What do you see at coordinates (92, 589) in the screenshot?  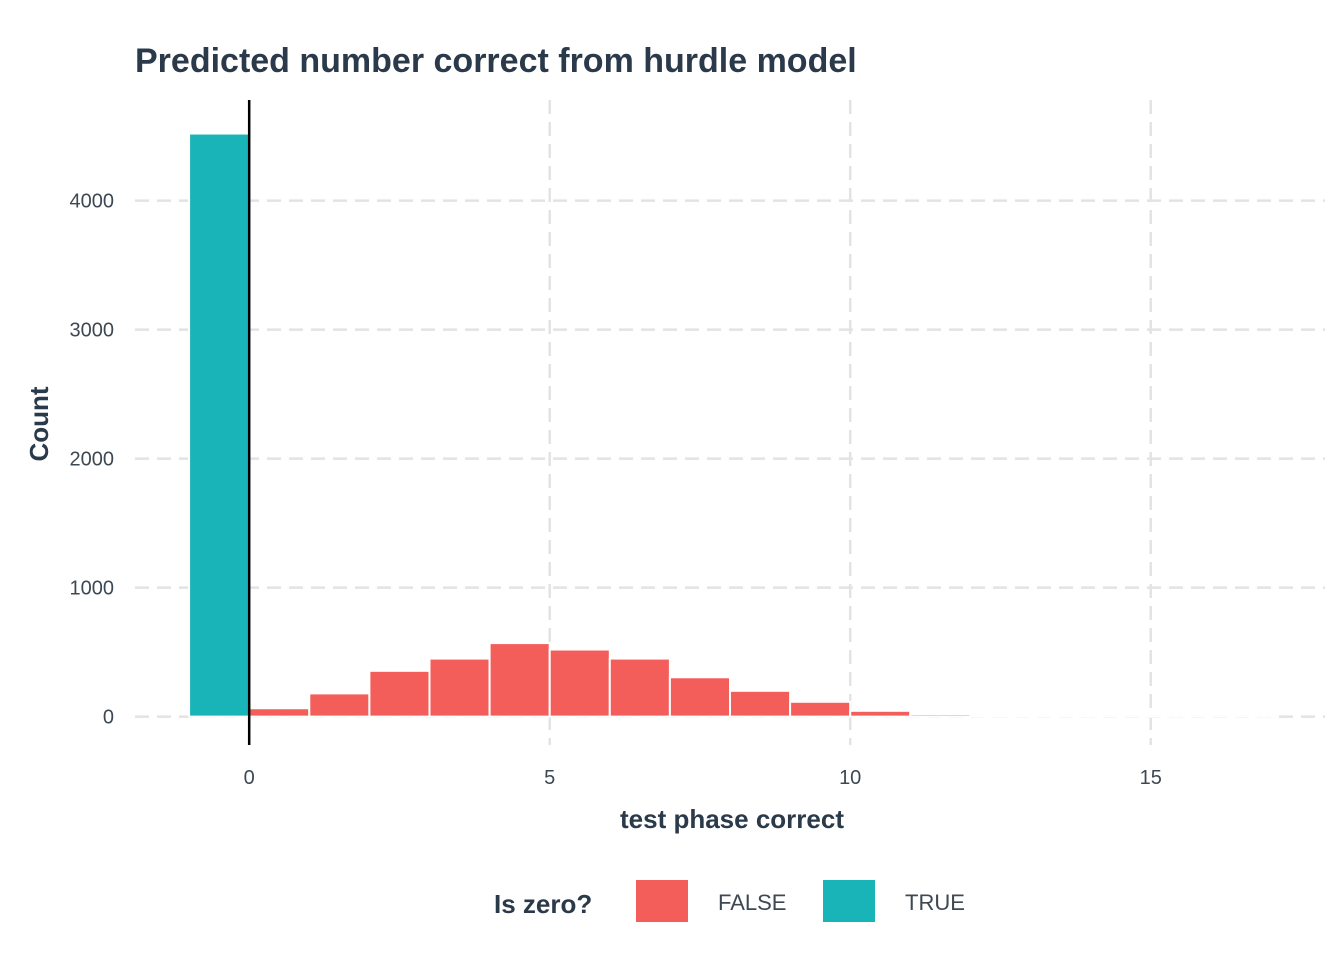 I see `y-tick-label: 1000` at bounding box center [92, 589].